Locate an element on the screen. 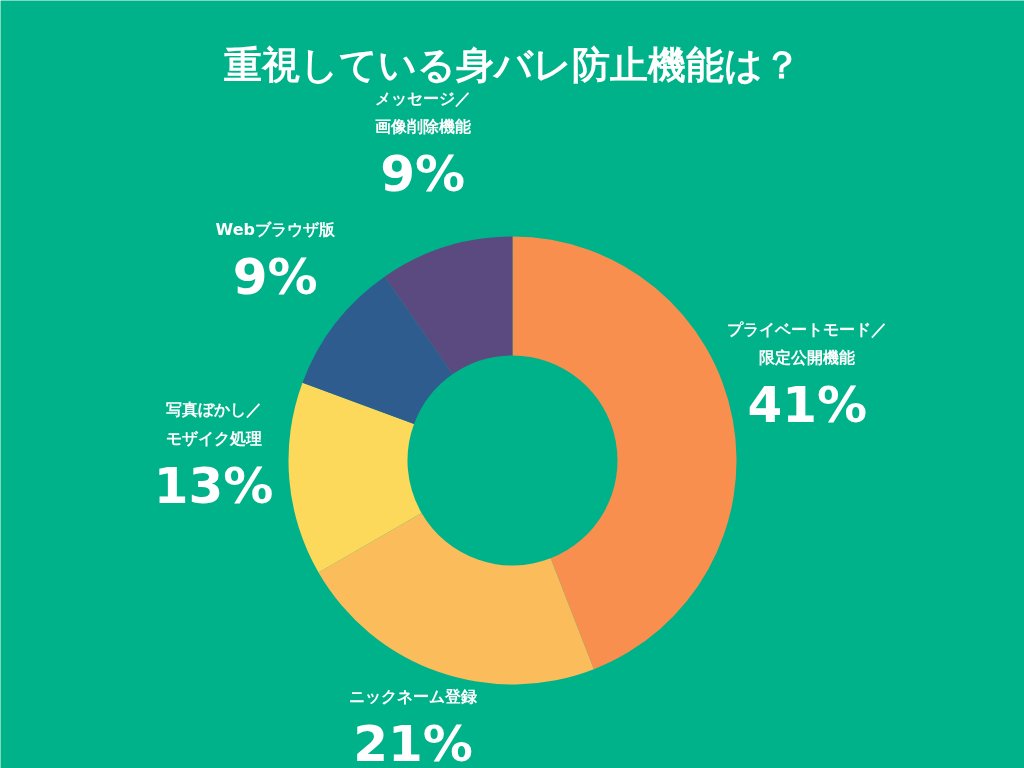  data-label: 21% is located at coordinates (413, 741).